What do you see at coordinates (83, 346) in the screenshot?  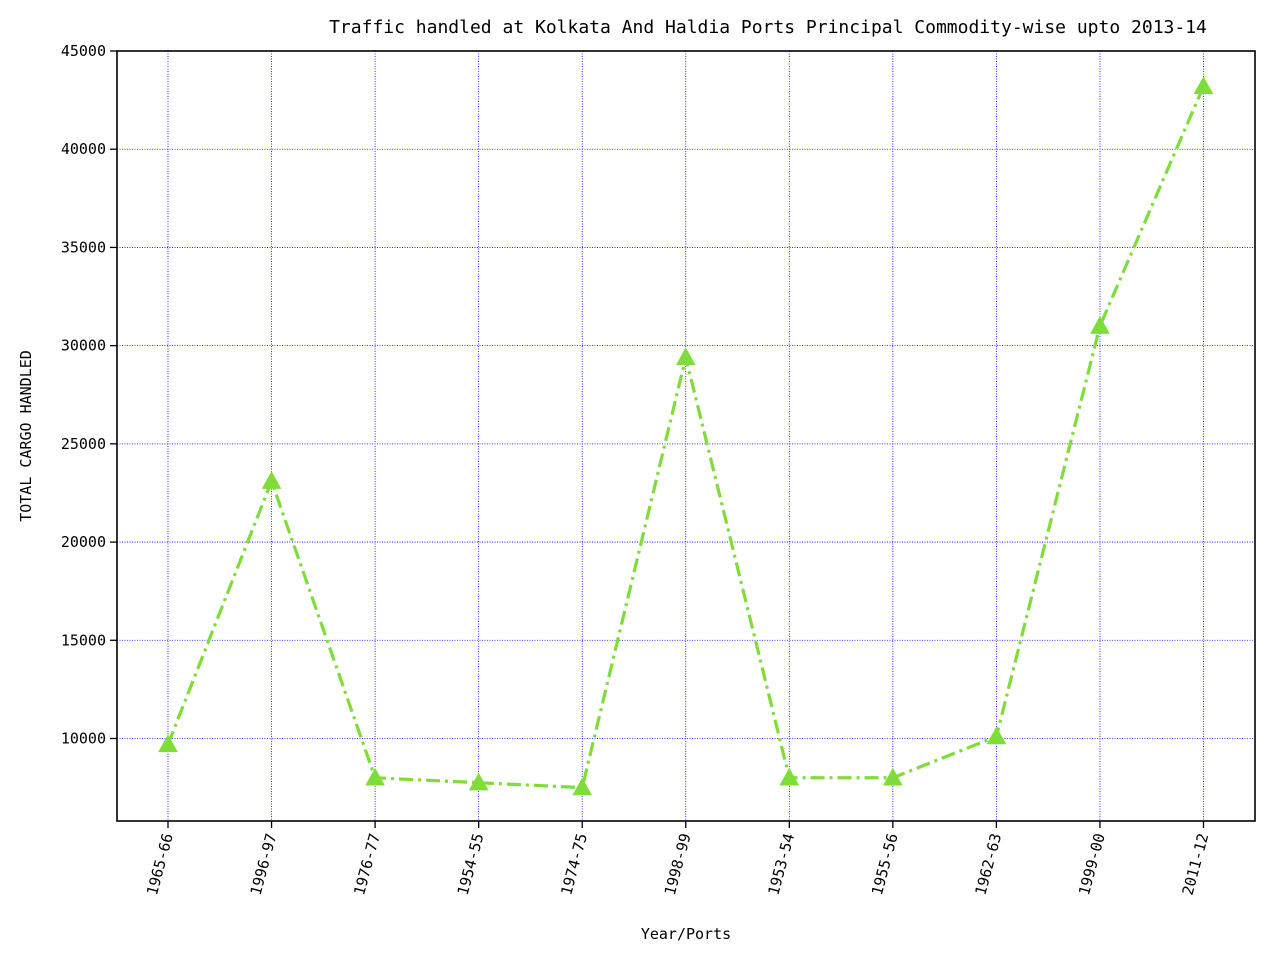 I see `y-tick-label: 30000` at bounding box center [83, 346].